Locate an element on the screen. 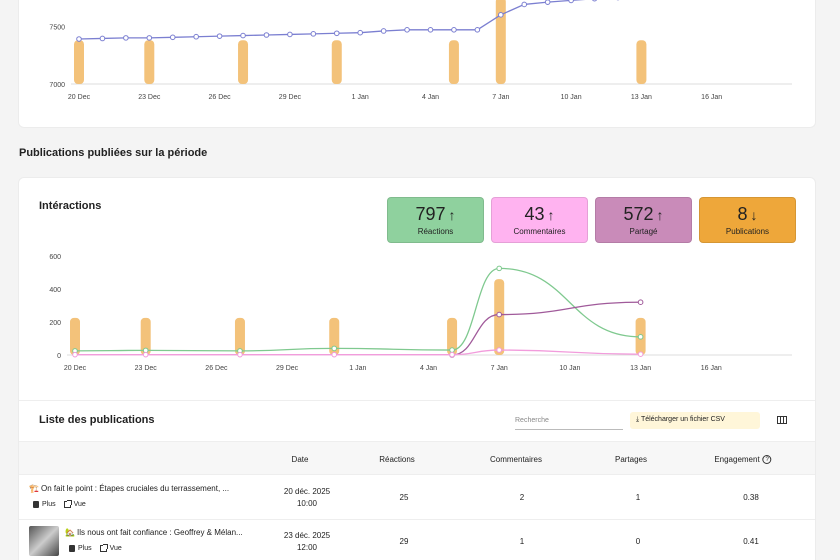  search-input: Recherche is located at coordinates (569, 422).